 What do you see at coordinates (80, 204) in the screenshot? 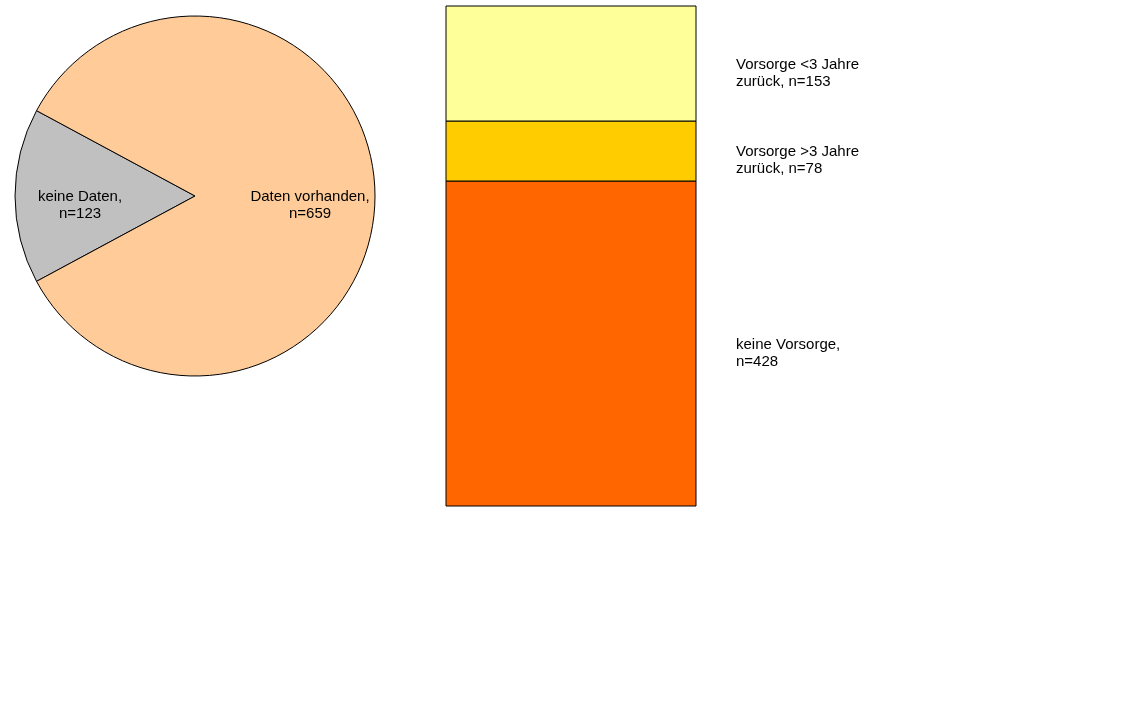
I see `slice-label: keine Daten, n=123` at bounding box center [80, 204].